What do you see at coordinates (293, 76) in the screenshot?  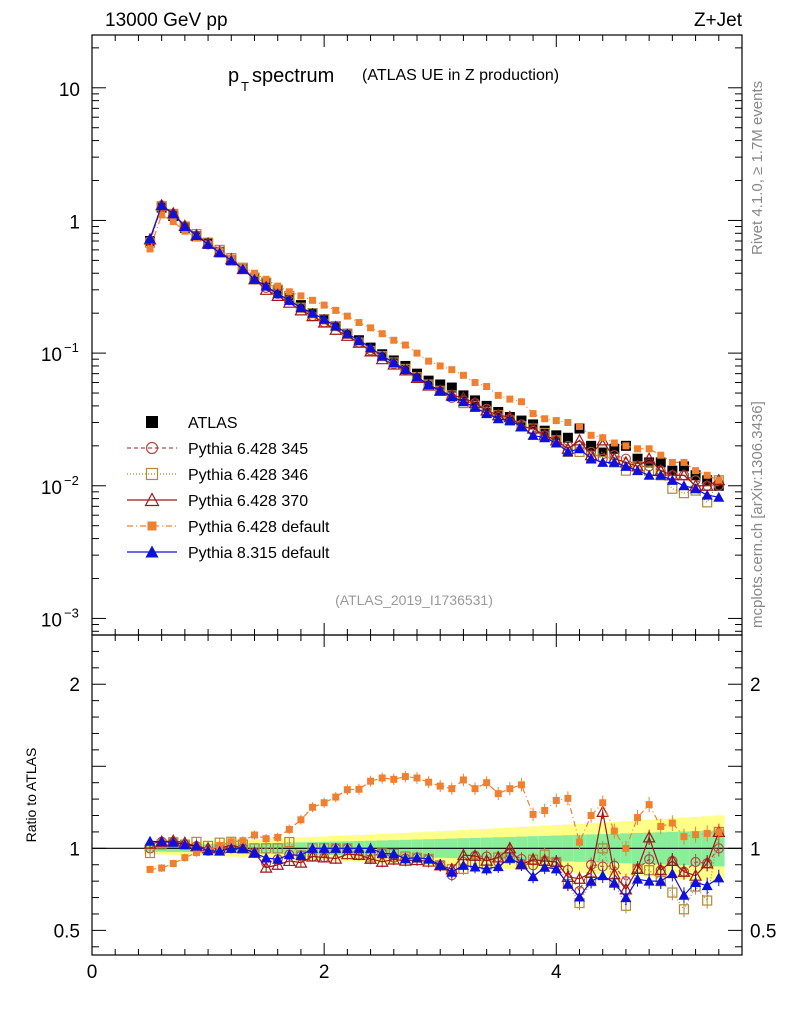 I see `plot-title-spectrum: spectrum` at bounding box center [293, 76].